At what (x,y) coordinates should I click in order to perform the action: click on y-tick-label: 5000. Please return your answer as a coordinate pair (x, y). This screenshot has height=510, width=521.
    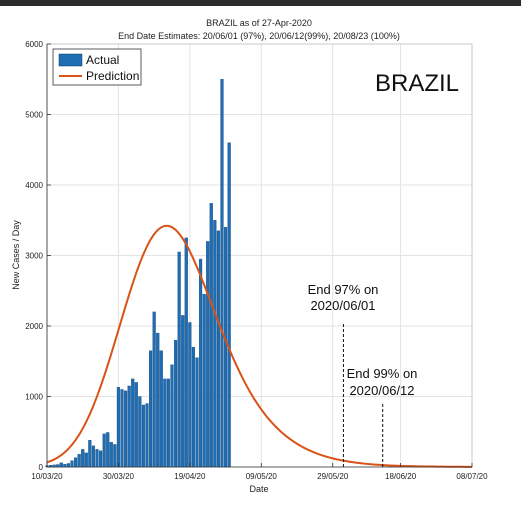
    Looking at the image, I should click on (34, 115).